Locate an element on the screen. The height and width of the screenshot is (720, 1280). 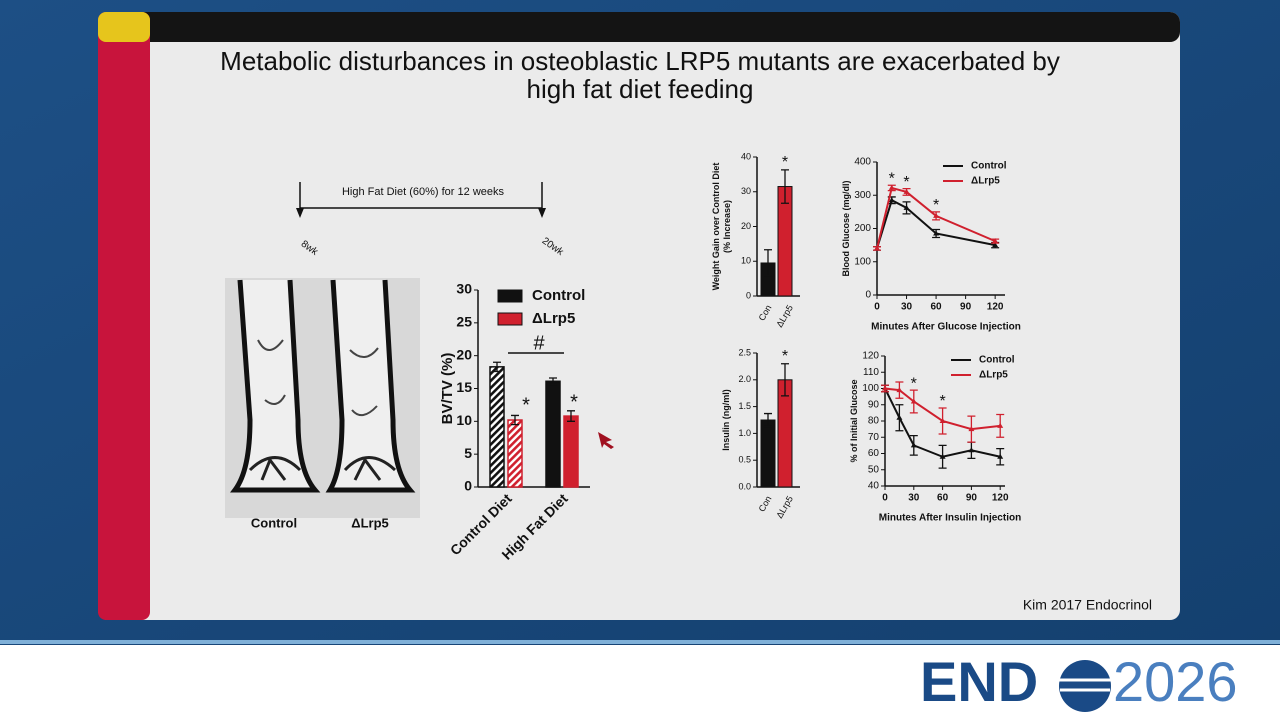
x-tick-label: 60 is located at coordinates (943, 498).